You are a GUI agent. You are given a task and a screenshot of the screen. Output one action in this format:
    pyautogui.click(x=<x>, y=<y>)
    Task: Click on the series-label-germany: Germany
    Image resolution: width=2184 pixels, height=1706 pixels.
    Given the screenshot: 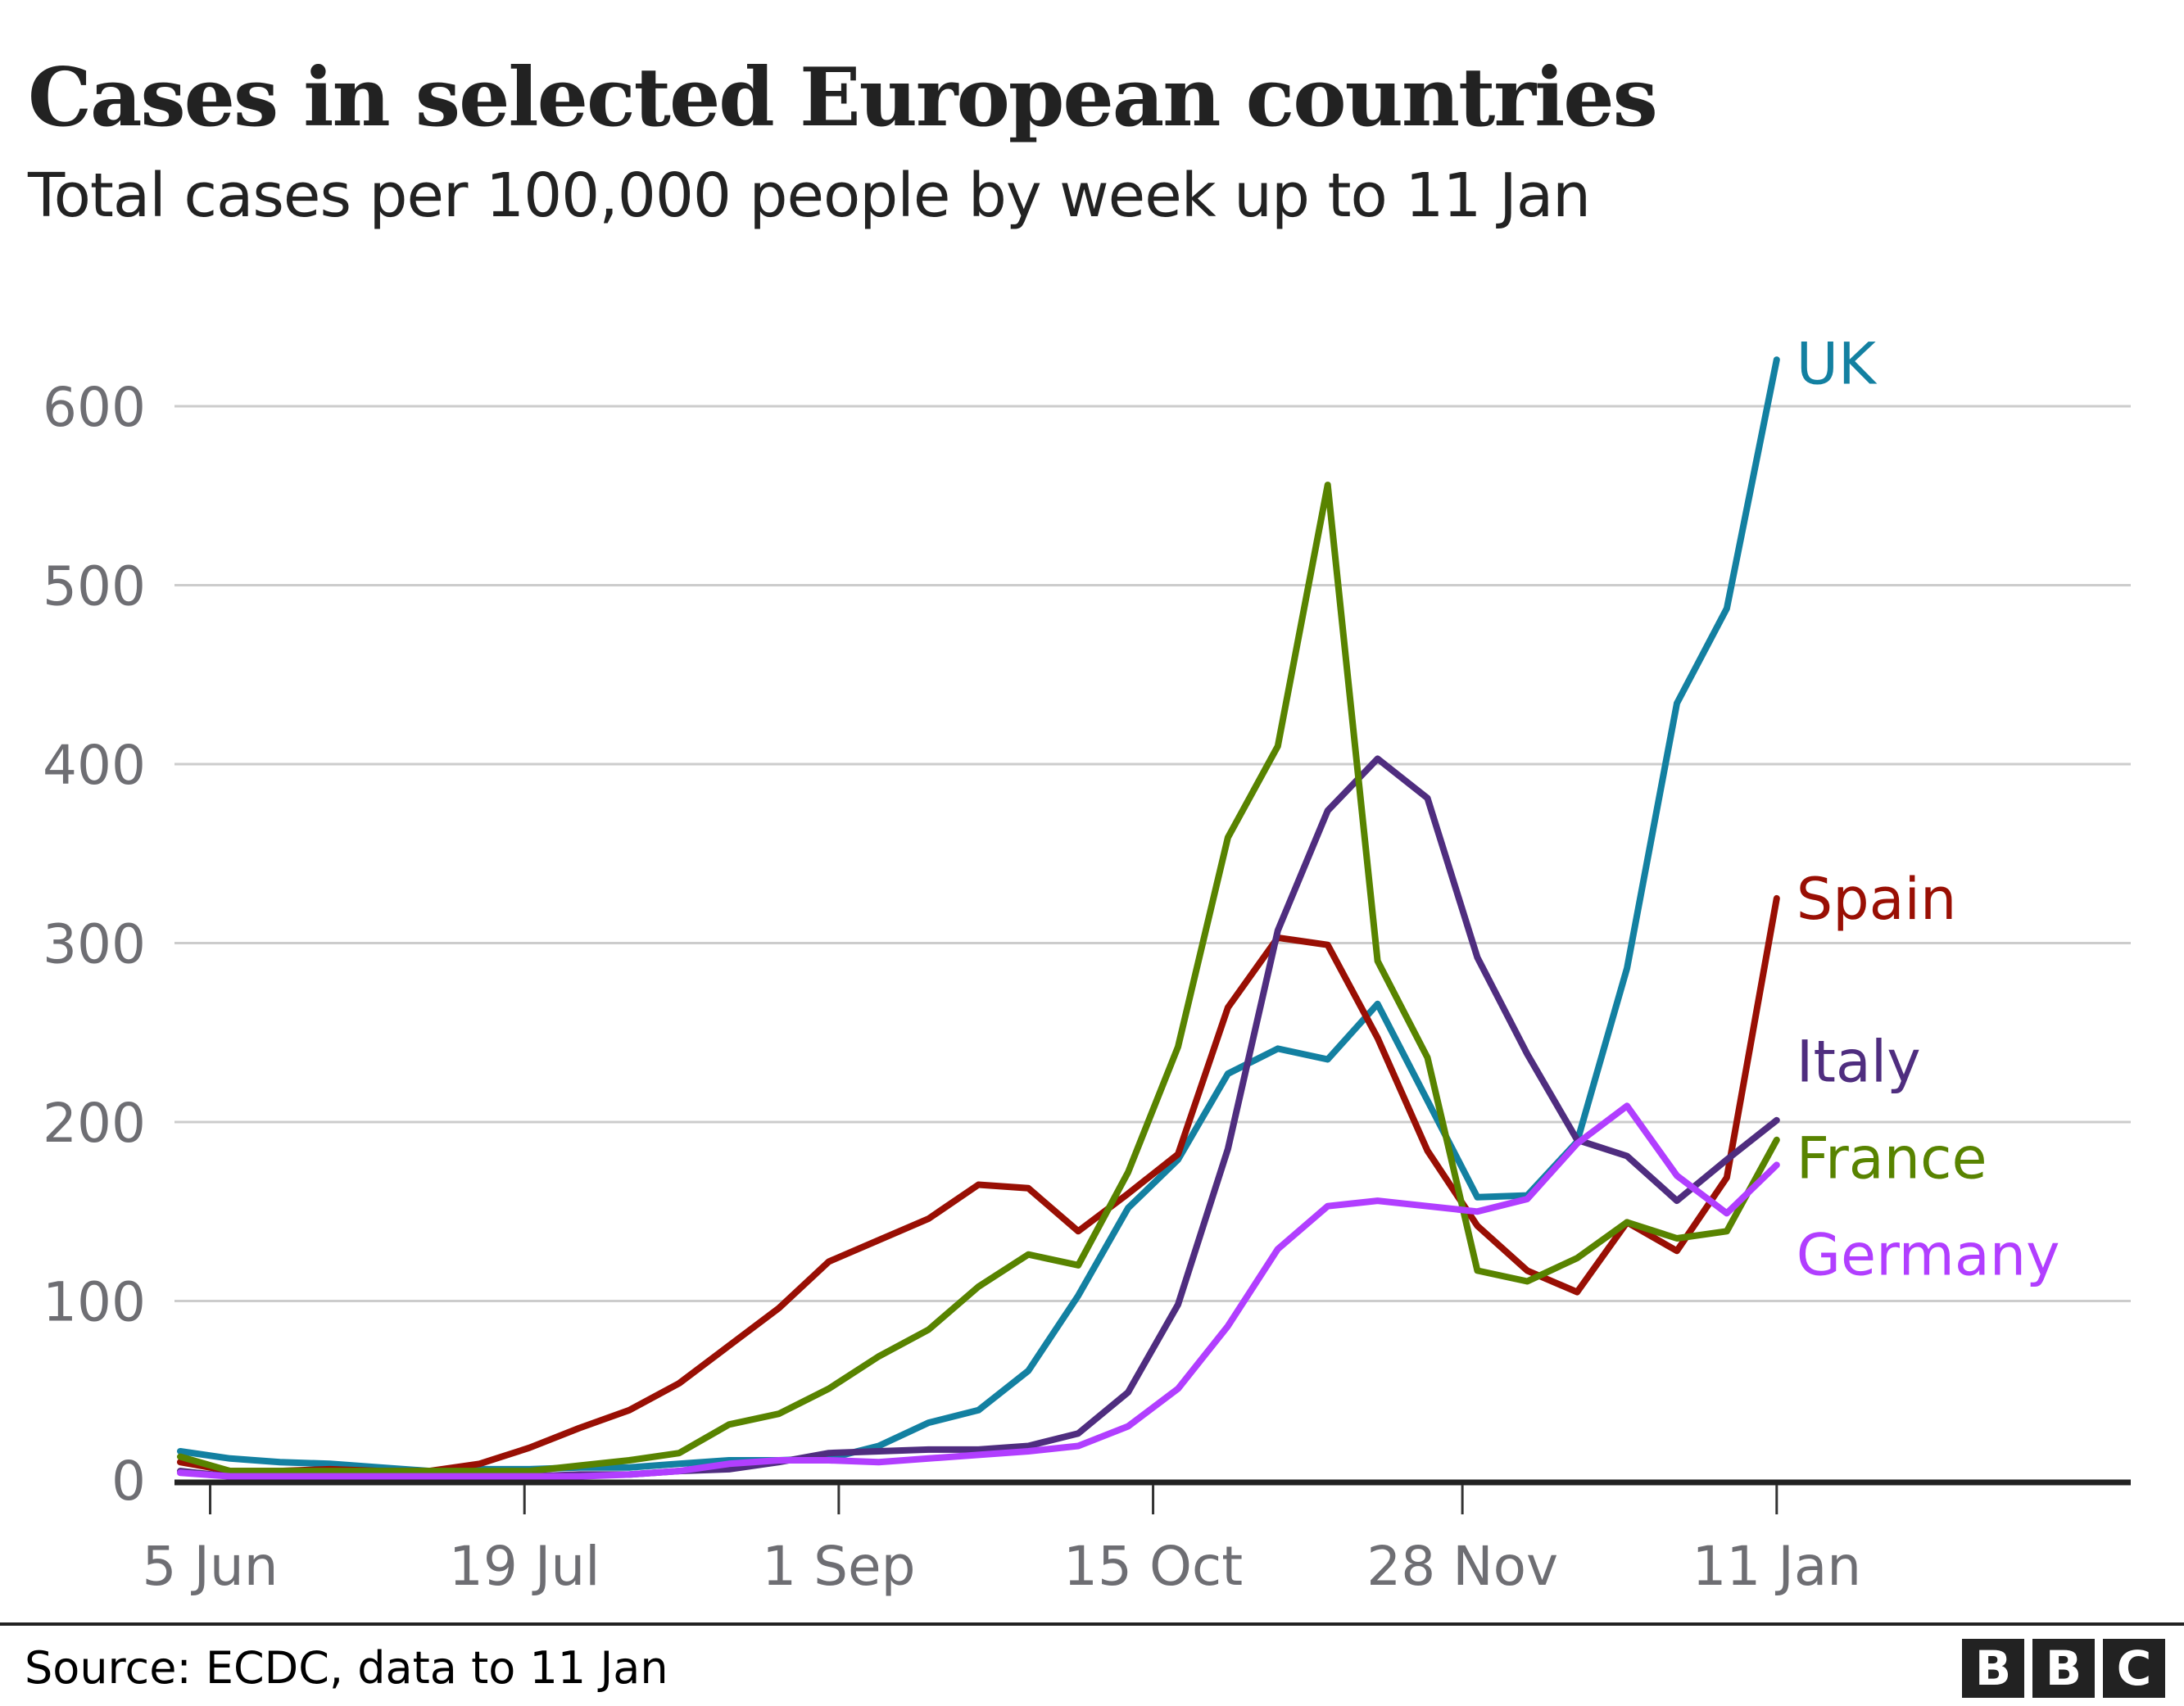 What is the action you would take?
    pyautogui.click(x=1928, y=1255)
    